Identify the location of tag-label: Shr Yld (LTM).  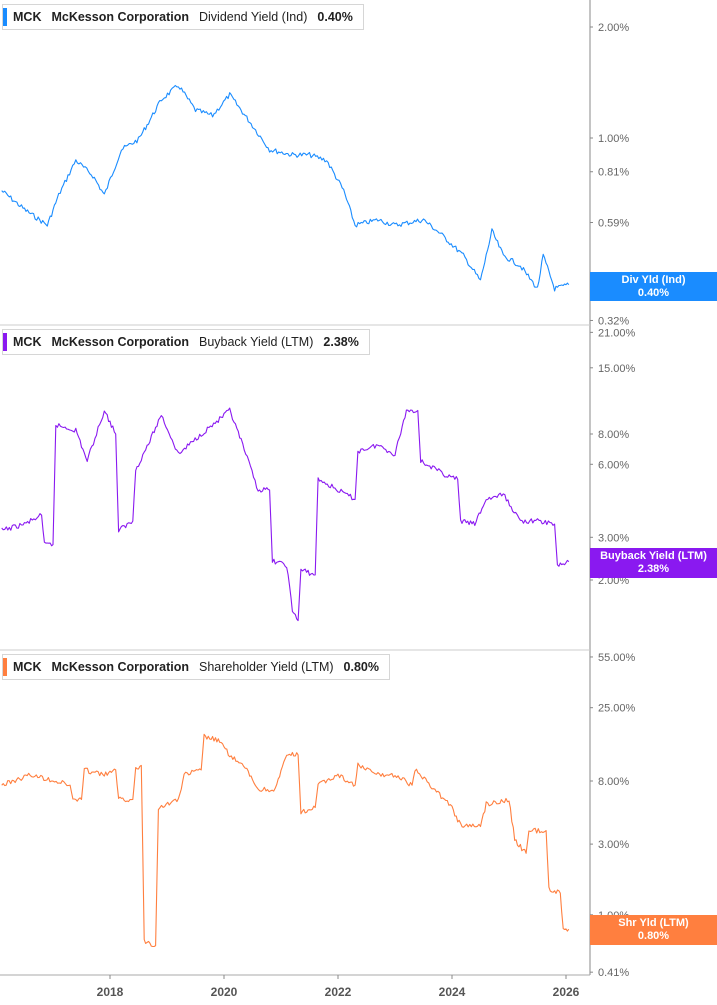
(653, 923).